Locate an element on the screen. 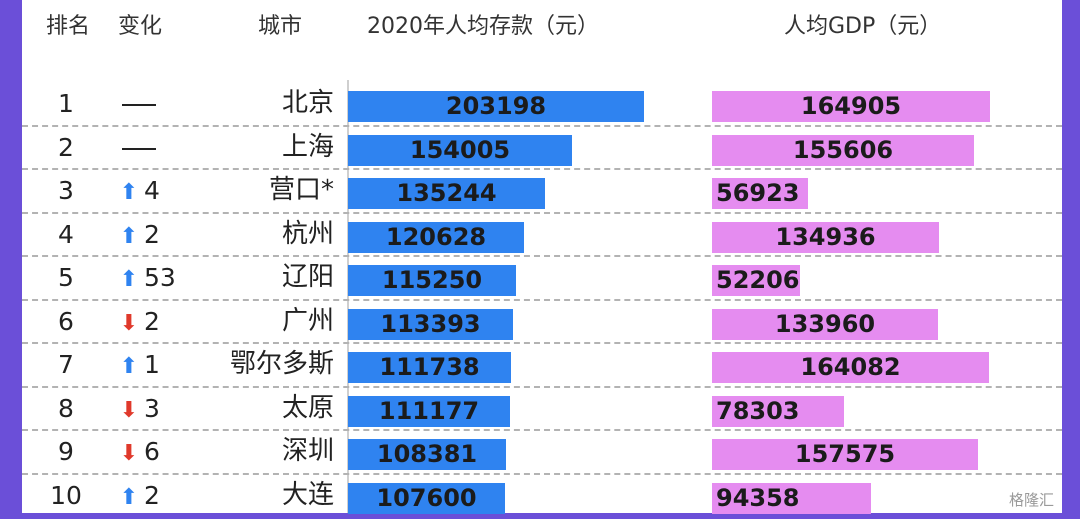  table-row: 6 ⬇2 广州 113393 133960 is located at coordinates (542, 322).